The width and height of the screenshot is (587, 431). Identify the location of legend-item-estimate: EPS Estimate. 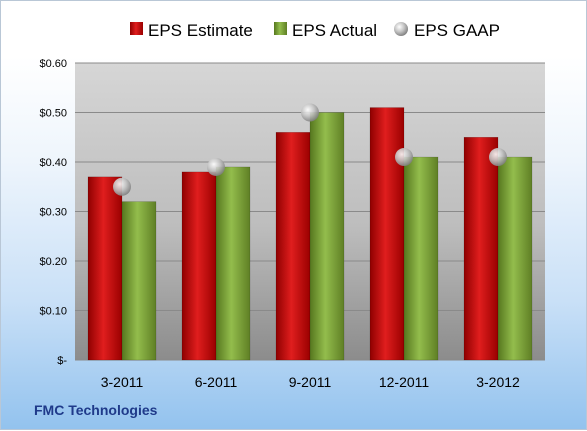
(191, 30).